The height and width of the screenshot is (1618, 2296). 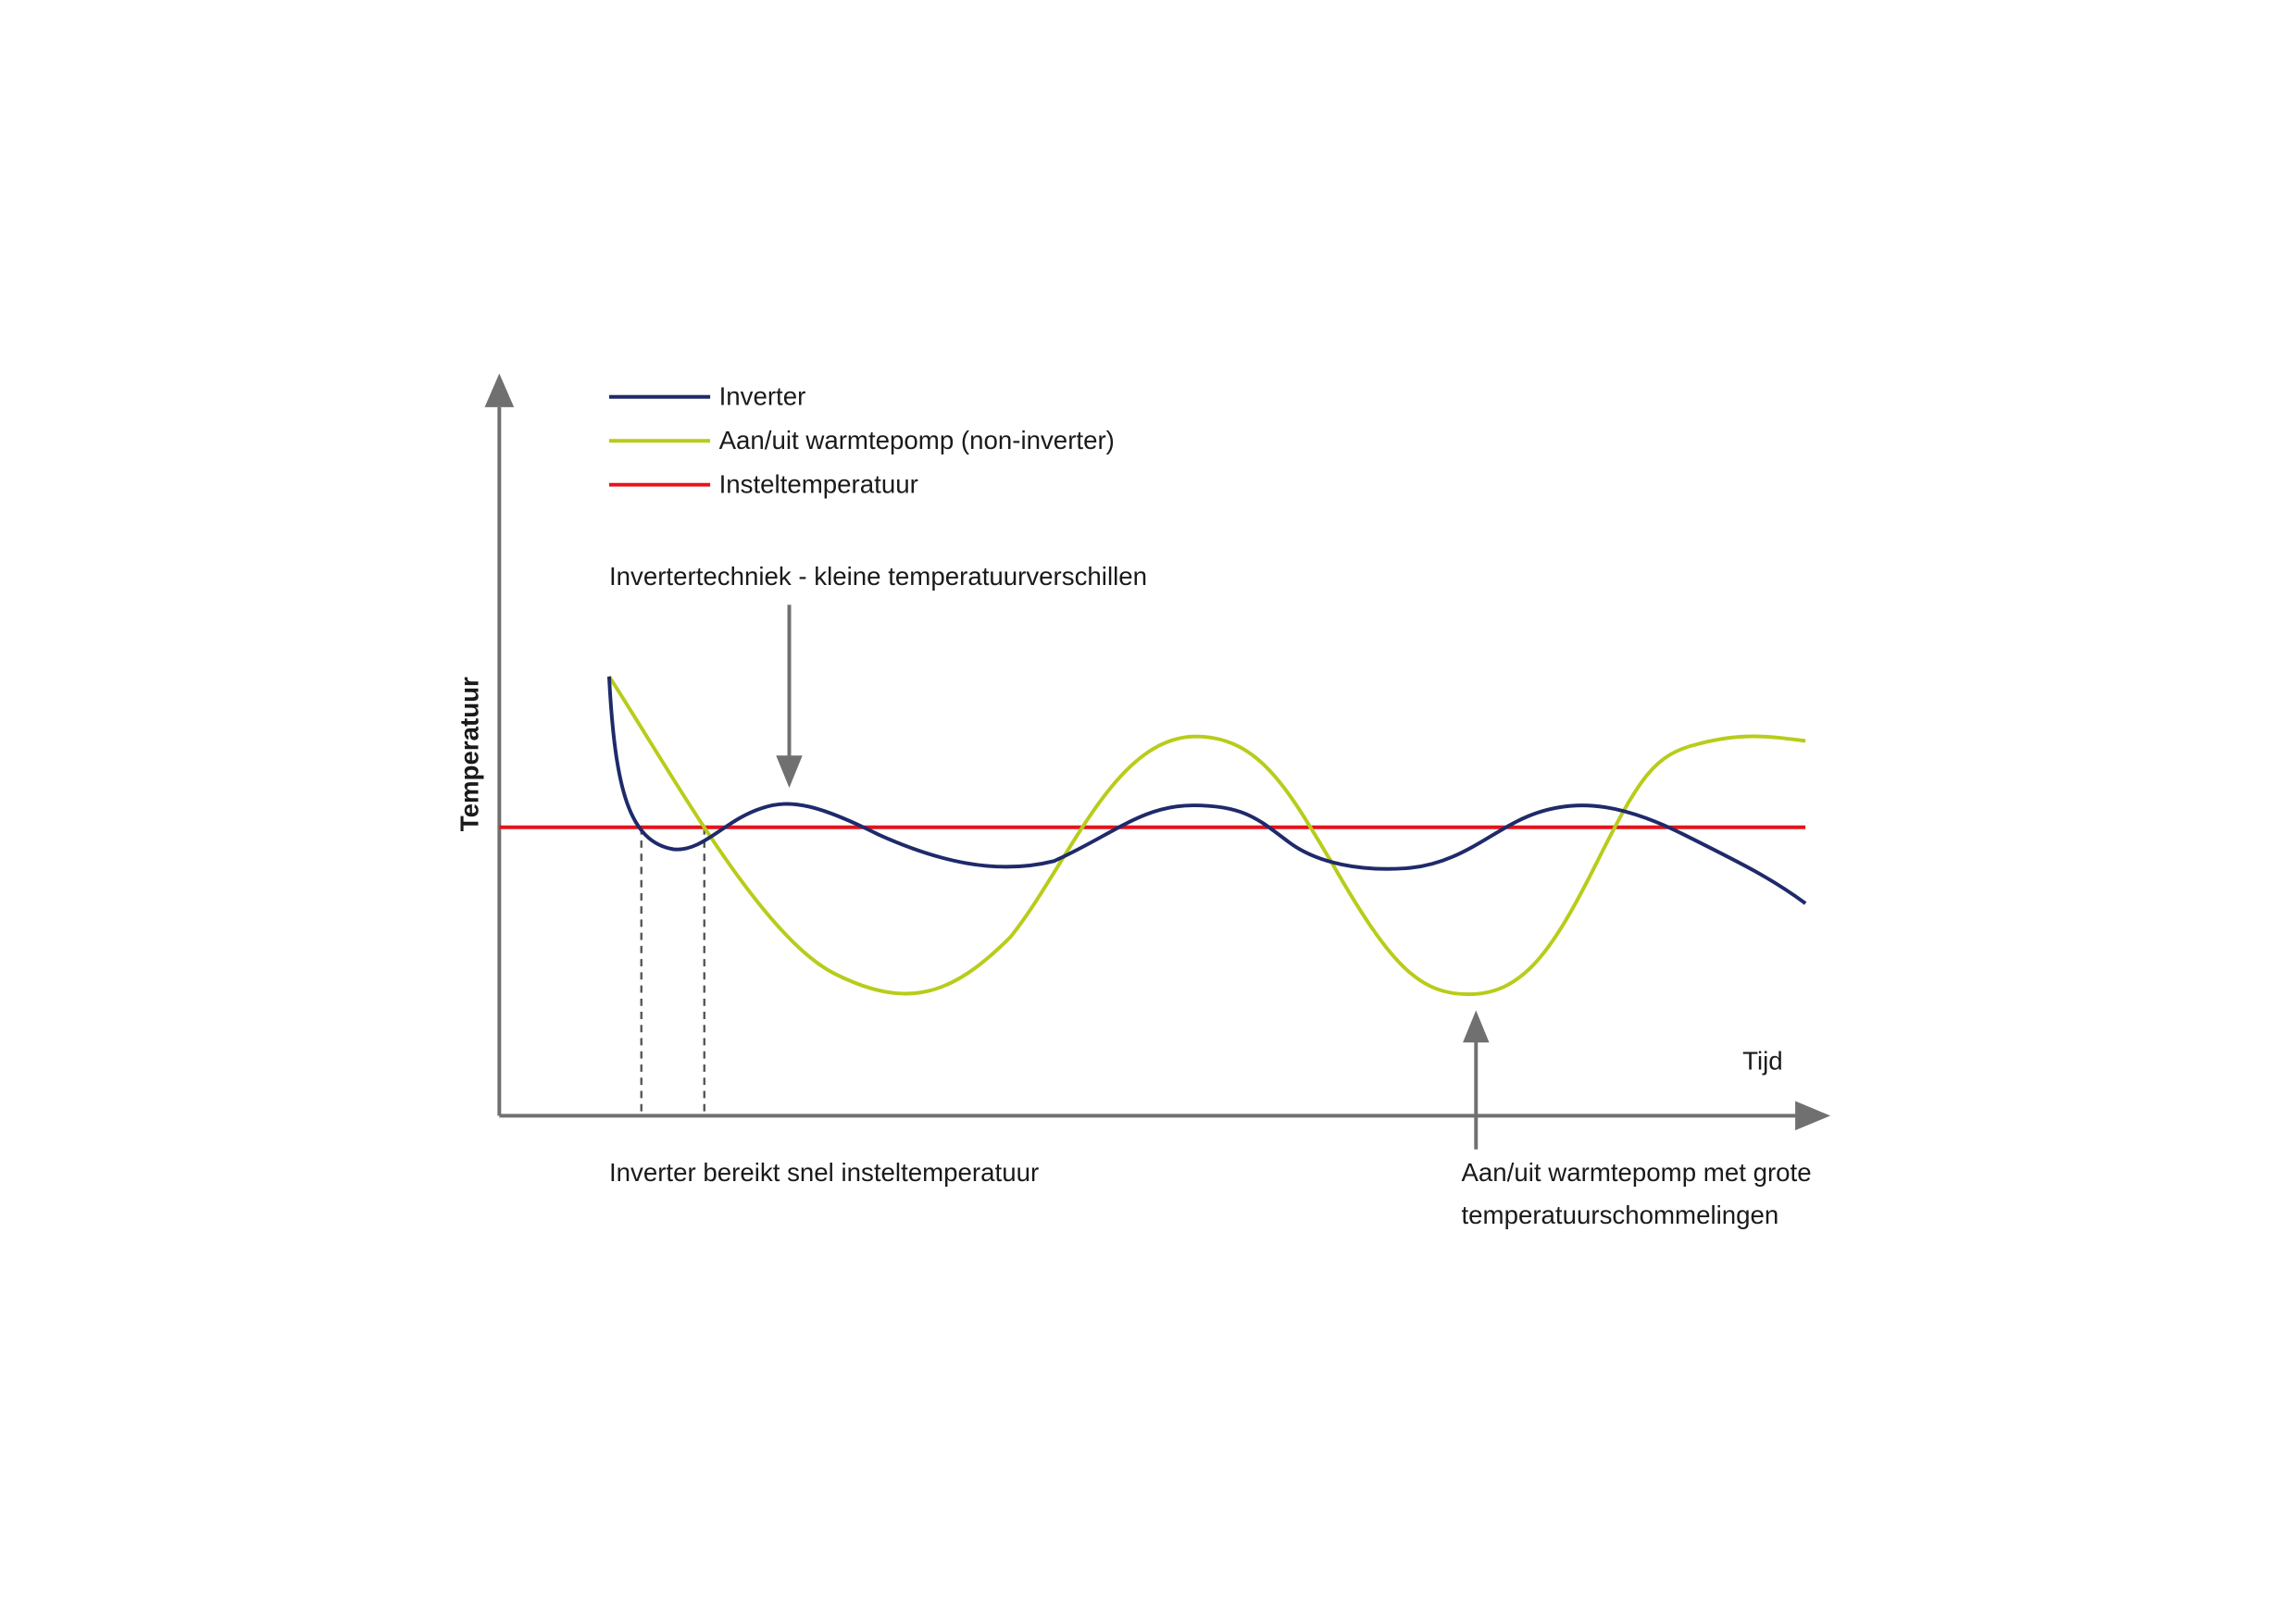 What do you see at coordinates (824, 1172) in the screenshot?
I see `annotation: Inverter bereikt snel insteltemperatuur` at bounding box center [824, 1172].